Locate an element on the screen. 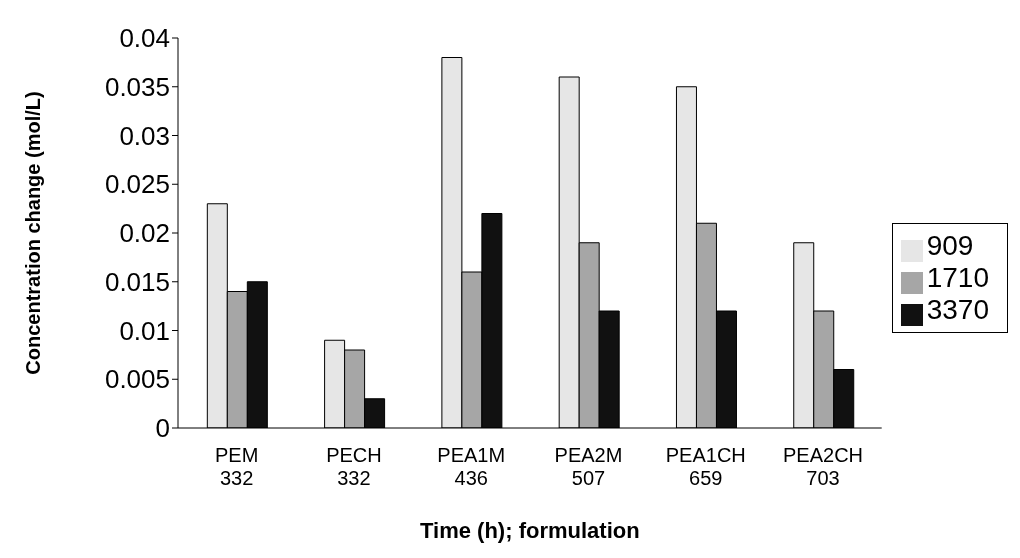 The height and width of the screenshot is (558, 1020). y-tick-label: 0.02 is located at coordinates (144, 233).